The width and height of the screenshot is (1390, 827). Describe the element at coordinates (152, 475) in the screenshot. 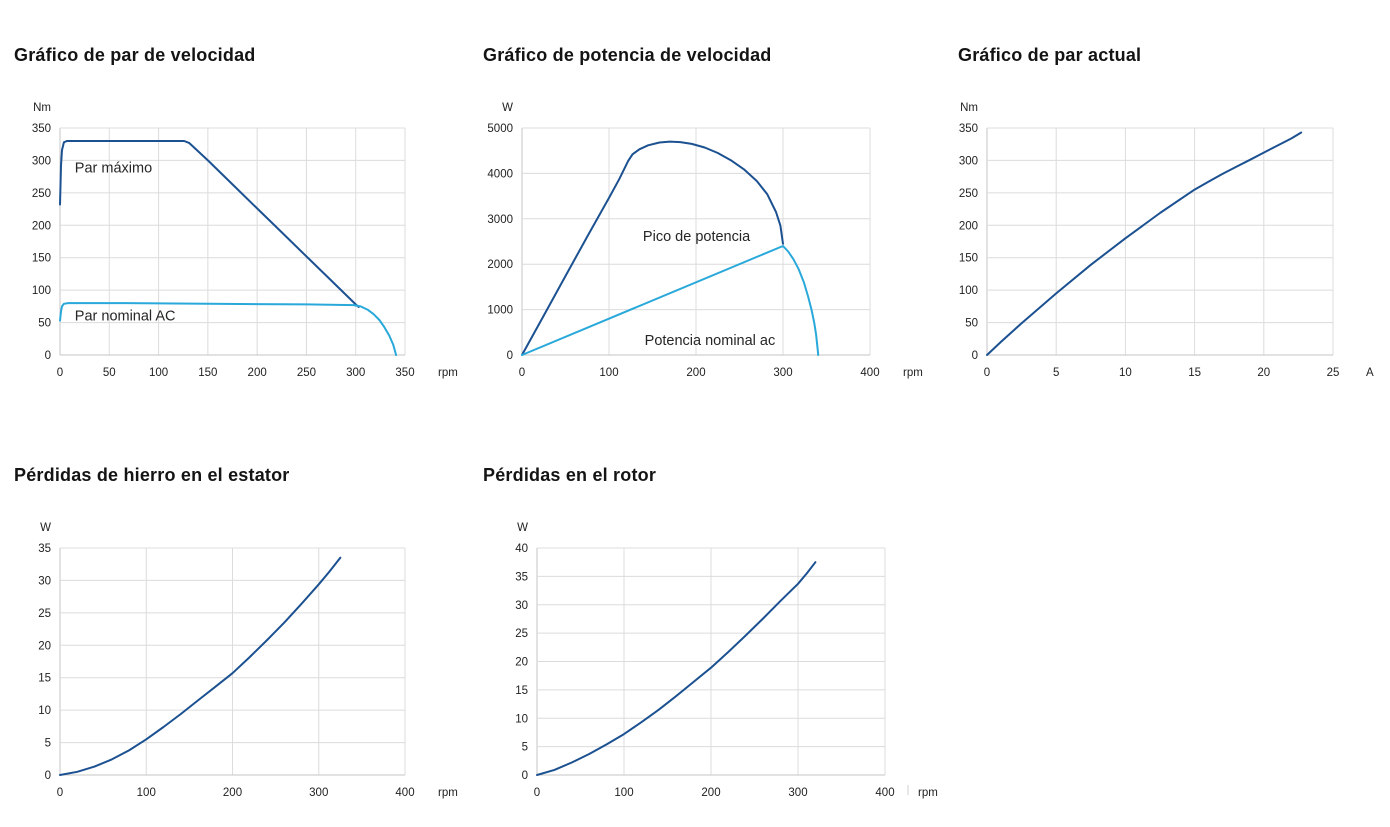

I see `chart-title: Pérdidas de hierro en el estator` at that location.